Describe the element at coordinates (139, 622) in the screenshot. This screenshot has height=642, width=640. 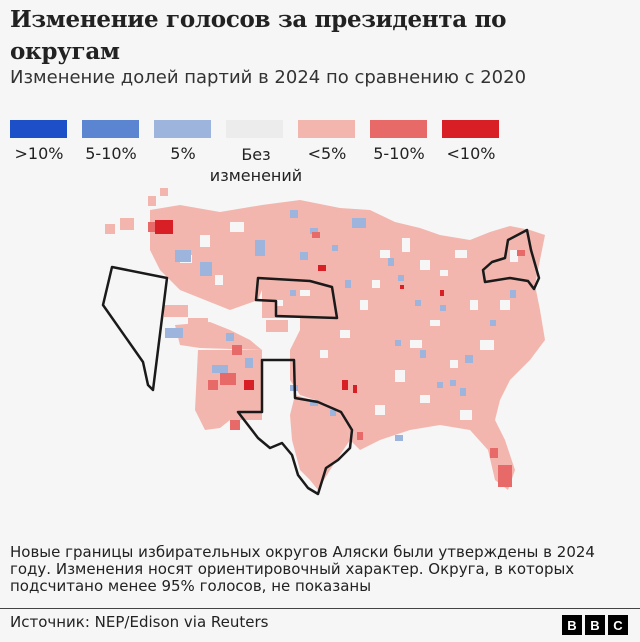
I see `source-text: Источник: NEP/Edison via Reuters` at that location.